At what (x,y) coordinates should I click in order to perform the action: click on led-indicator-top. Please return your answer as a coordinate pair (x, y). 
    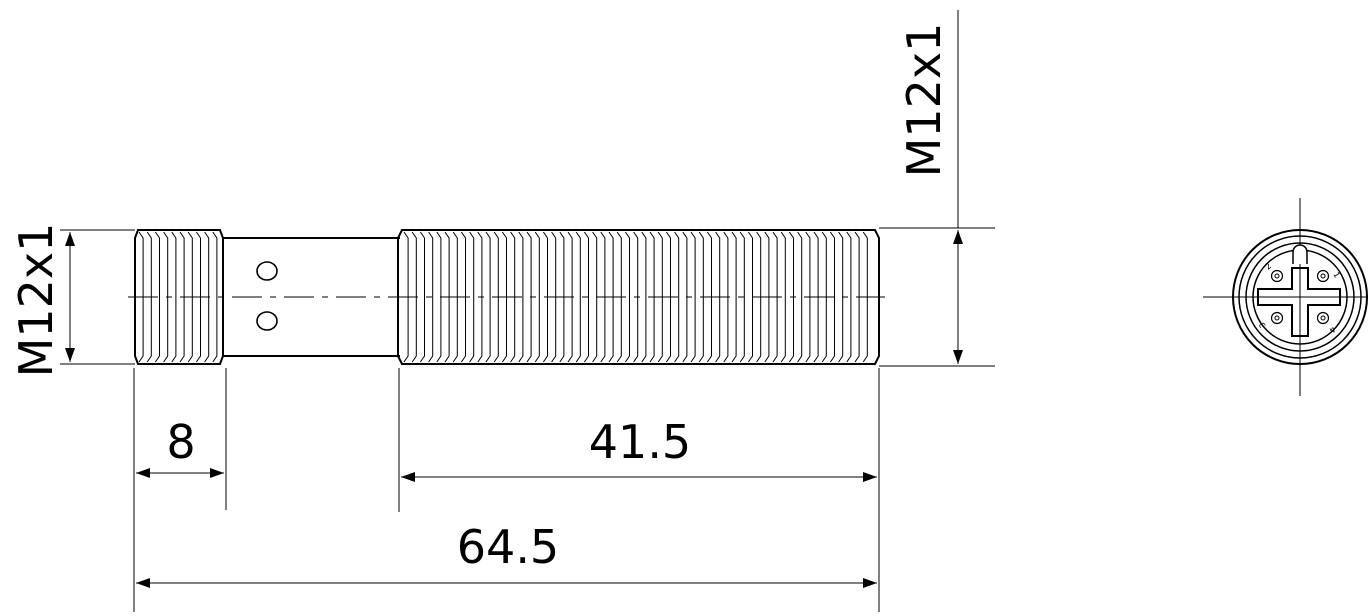
    Looking at the image, I should click on (267, 271).